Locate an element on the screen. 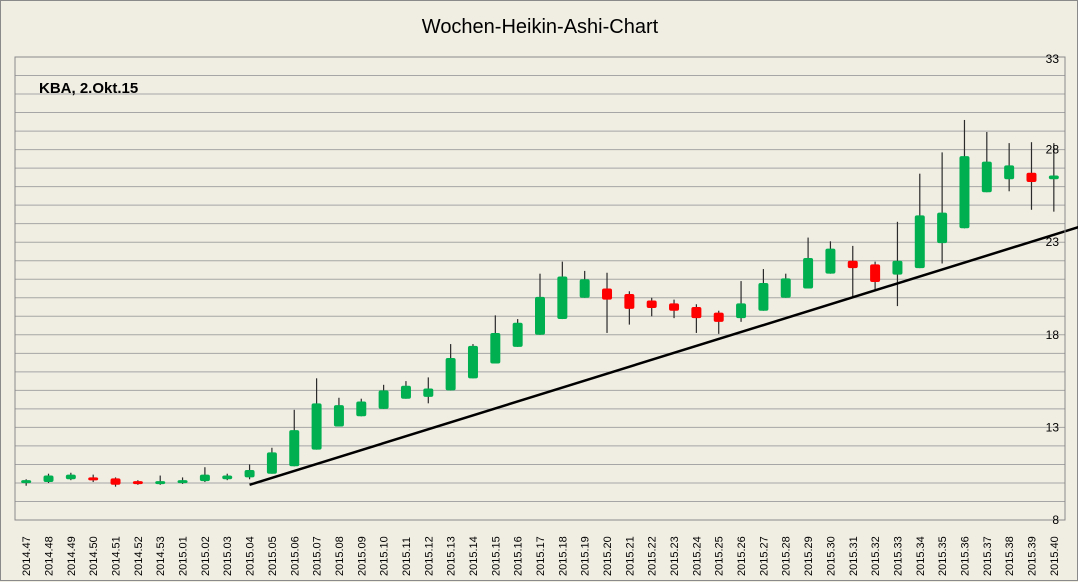 The height and width of the screenshot is (582, 1078). x-tick-label: 2015.35 is located at coordinates (943, 556).